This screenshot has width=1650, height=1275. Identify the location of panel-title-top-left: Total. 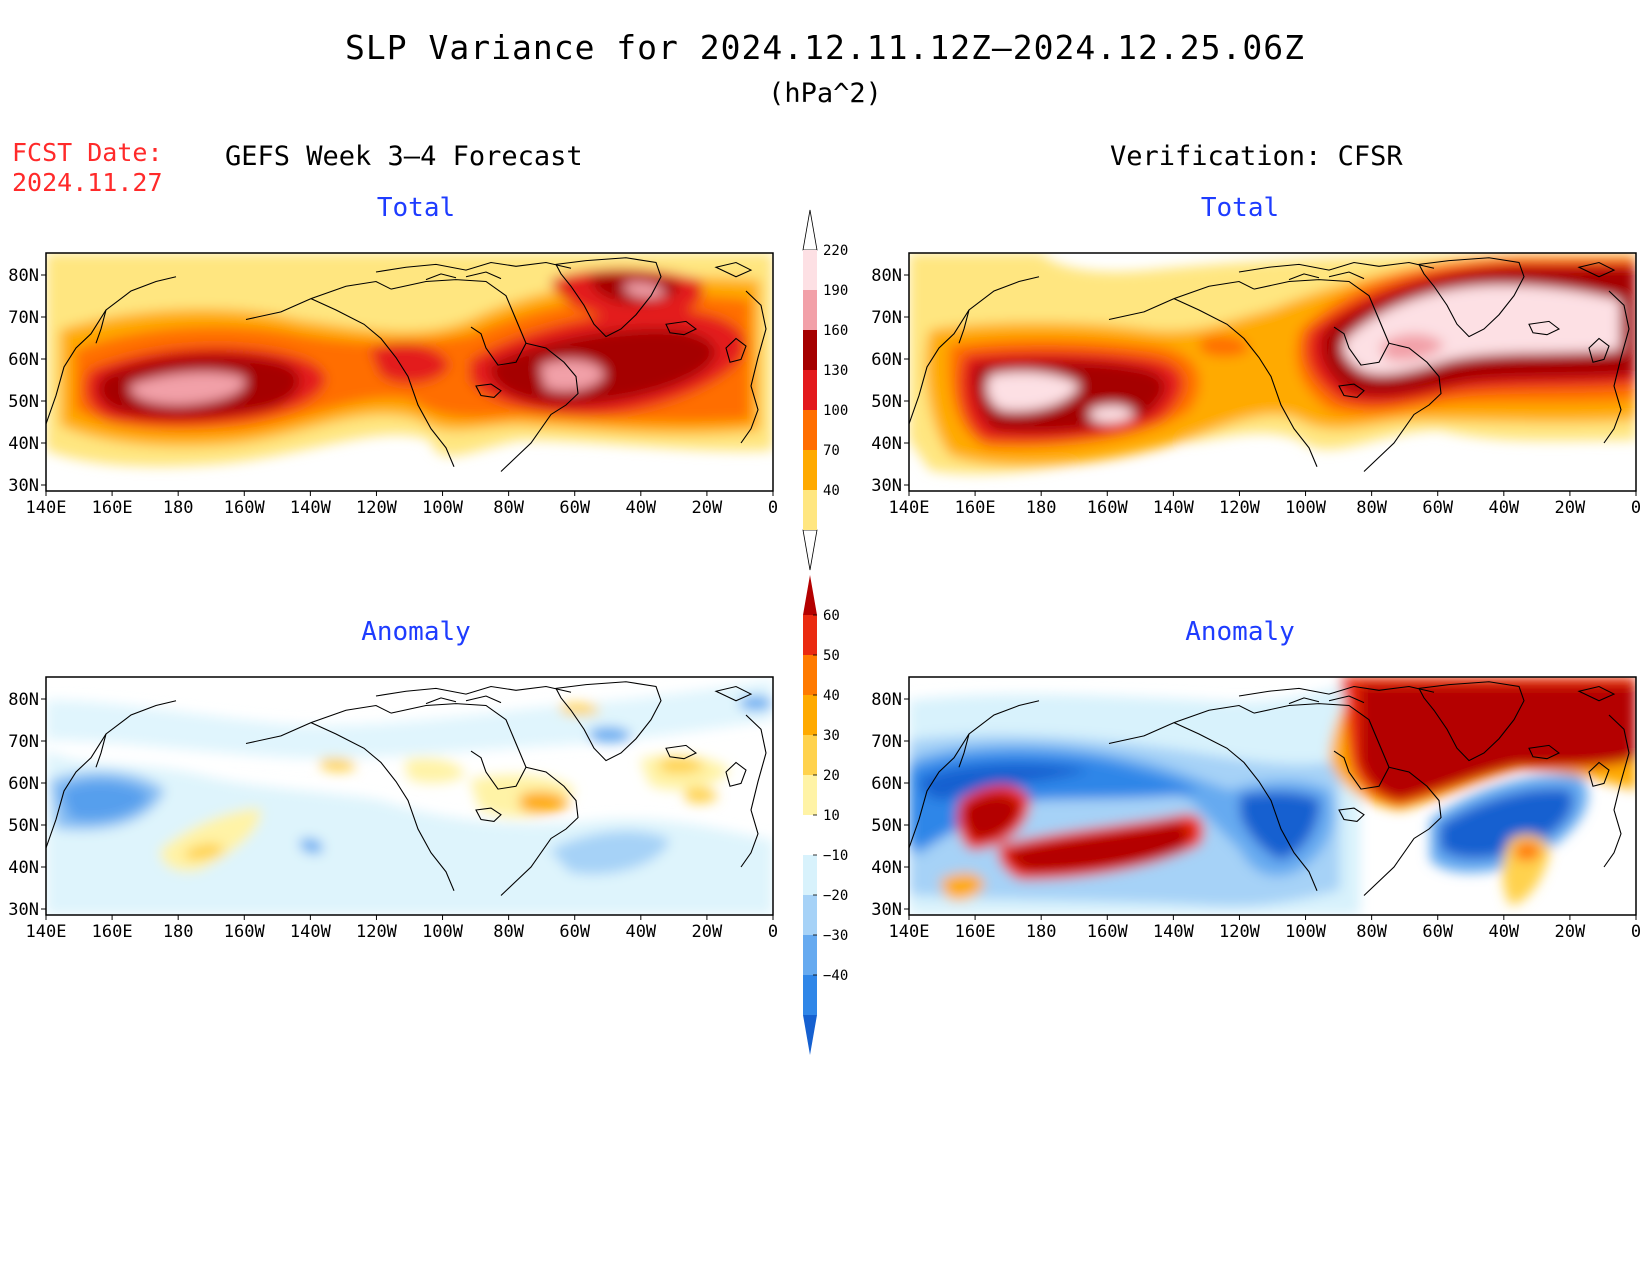
(416, 208).